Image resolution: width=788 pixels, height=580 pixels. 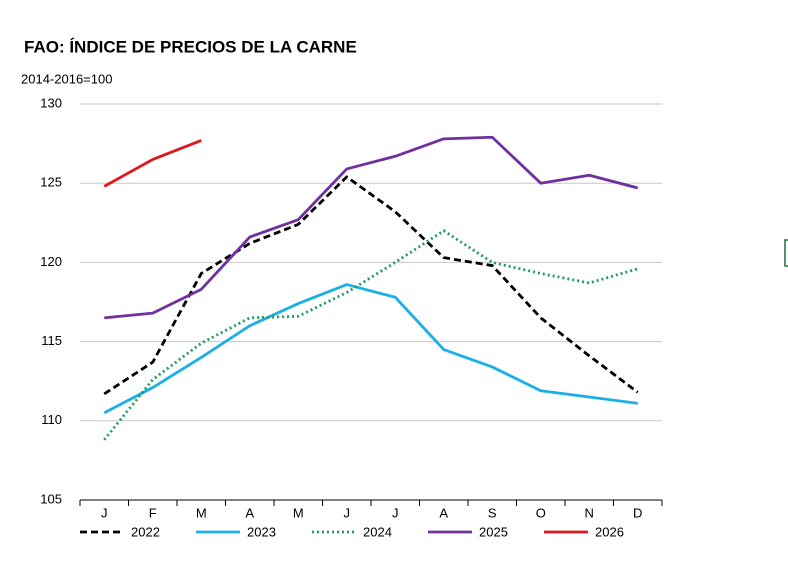 What do you see at coordinates (261, 531) in the screenshot?
I see `legend-label: 2023` at bounding box center [261, 531].